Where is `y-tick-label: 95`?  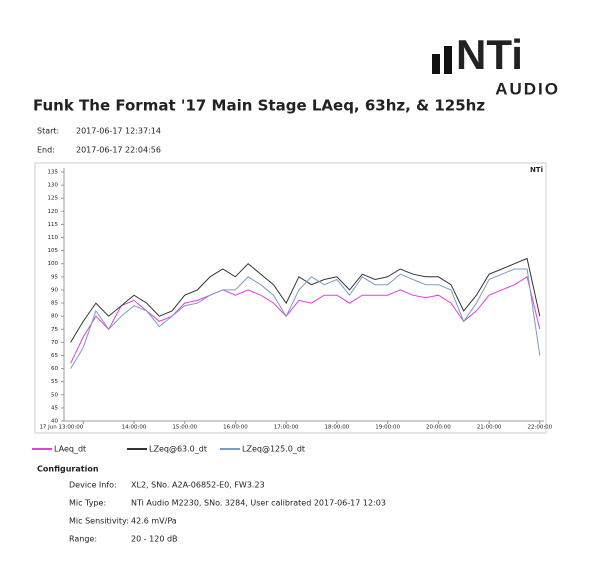
y-tick-label: 95 is located at coordinates (54, 277).